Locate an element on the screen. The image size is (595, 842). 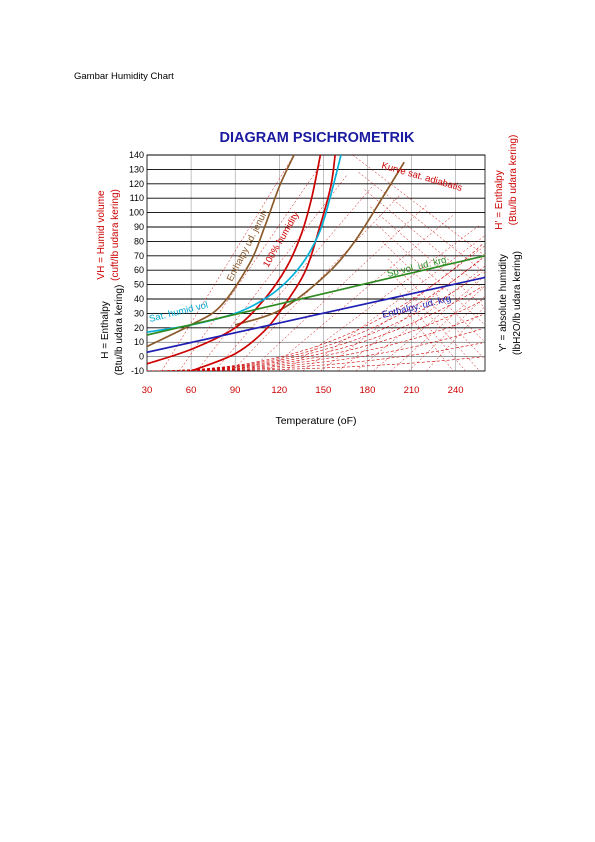
x-tick-label: 180 is located at coordinates (368, 390).